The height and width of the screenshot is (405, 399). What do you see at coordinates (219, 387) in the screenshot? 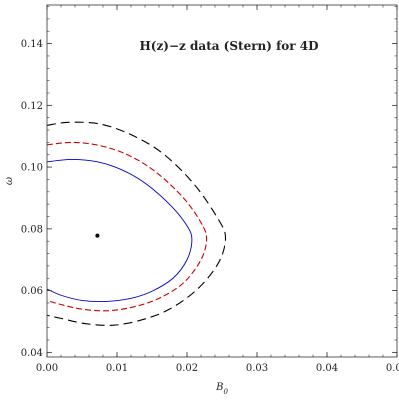
I see `x-axis-label-main: B` at bounding box center [219, 387].